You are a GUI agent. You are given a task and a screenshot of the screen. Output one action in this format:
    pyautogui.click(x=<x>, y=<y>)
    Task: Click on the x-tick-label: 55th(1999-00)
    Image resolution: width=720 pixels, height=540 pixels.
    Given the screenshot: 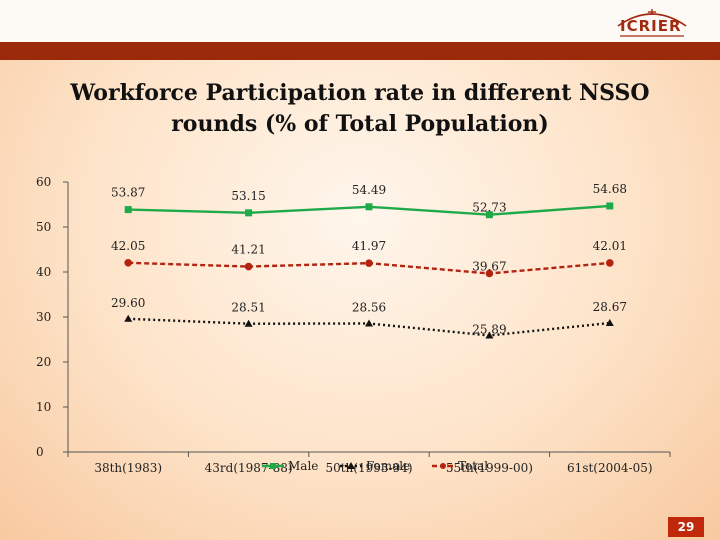 What is the action you would take?
    pyautogui.click(x=489, y=468)
    